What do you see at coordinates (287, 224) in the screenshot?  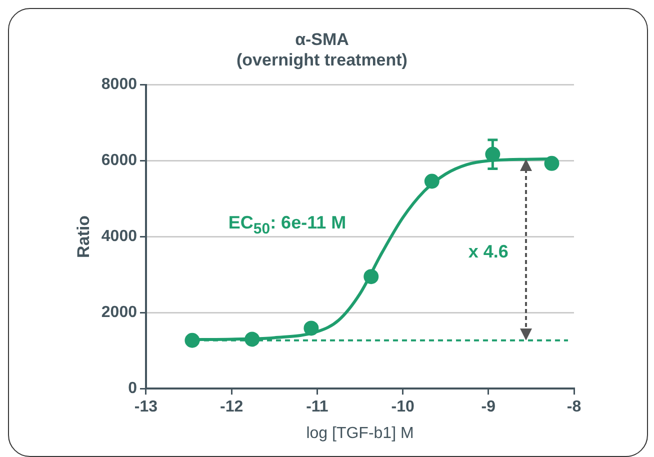 I see `annotation: EC$_{50}$: 6e-11 M` at bounding box center [287, 224].